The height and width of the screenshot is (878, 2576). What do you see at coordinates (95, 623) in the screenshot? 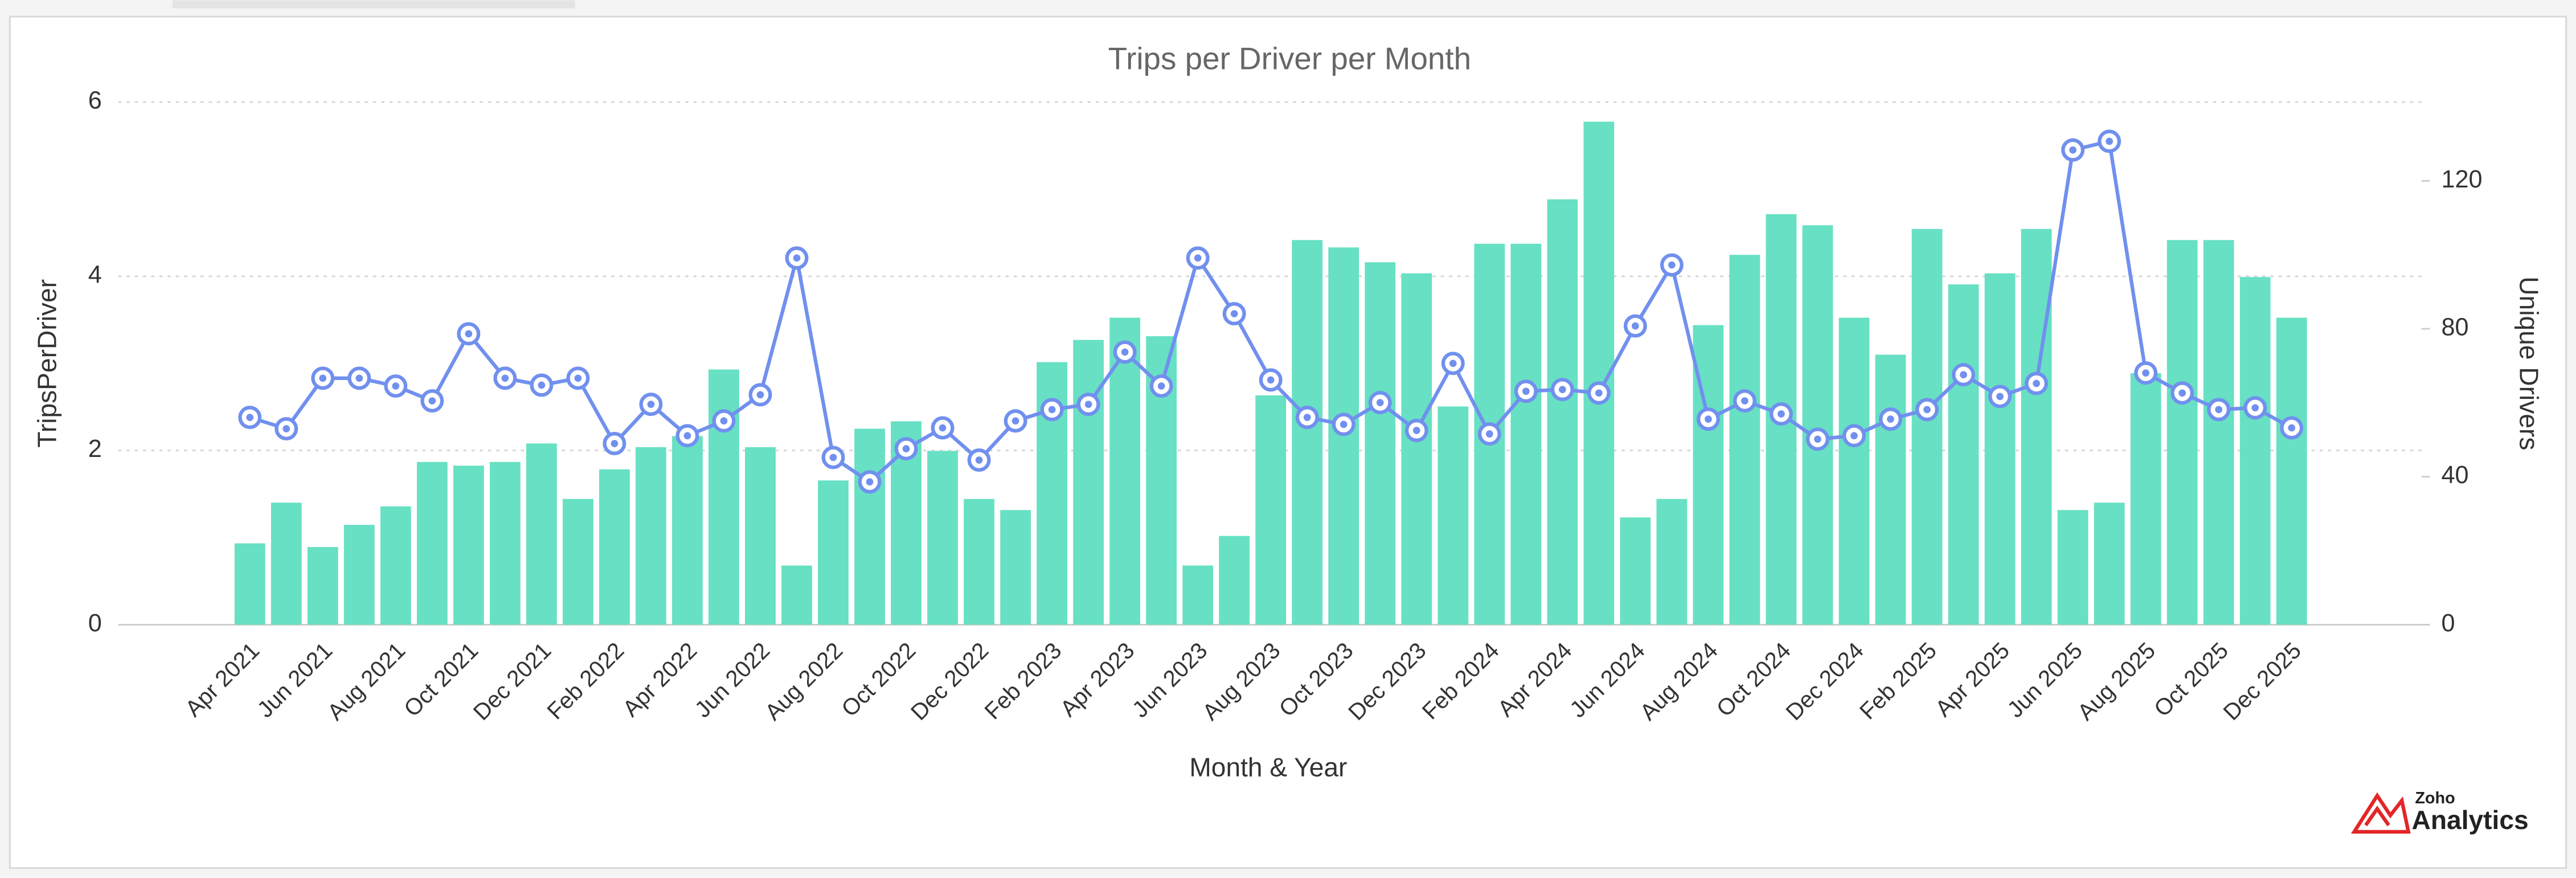
I see `y-tick-label: 0` at bounding box center [95, 623].